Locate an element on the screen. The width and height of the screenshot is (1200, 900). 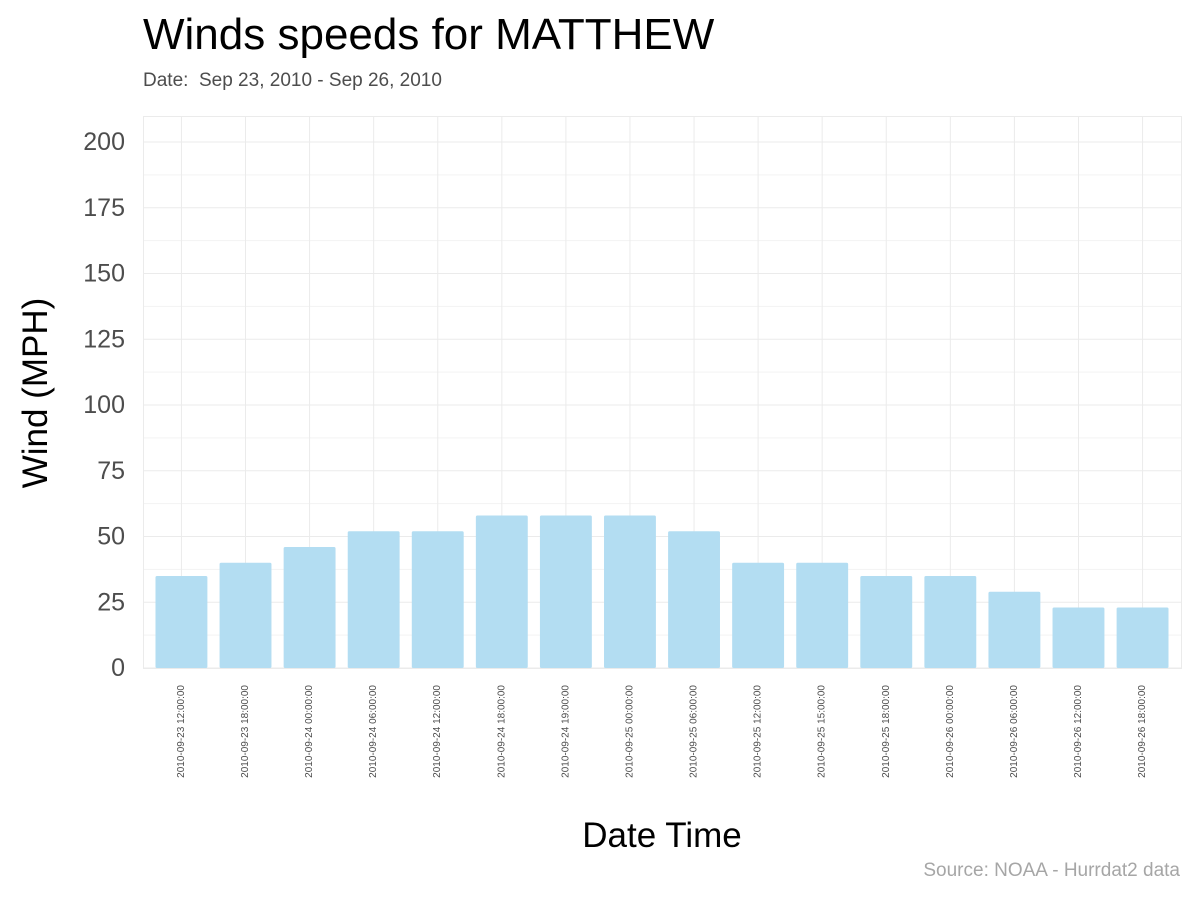
x-tick-label: 2010-09-25 06:00:00 is located at coordinates (694, 731).